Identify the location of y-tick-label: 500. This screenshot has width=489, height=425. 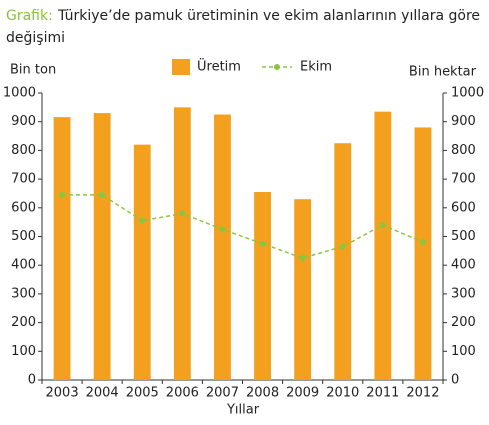
(23, 236).